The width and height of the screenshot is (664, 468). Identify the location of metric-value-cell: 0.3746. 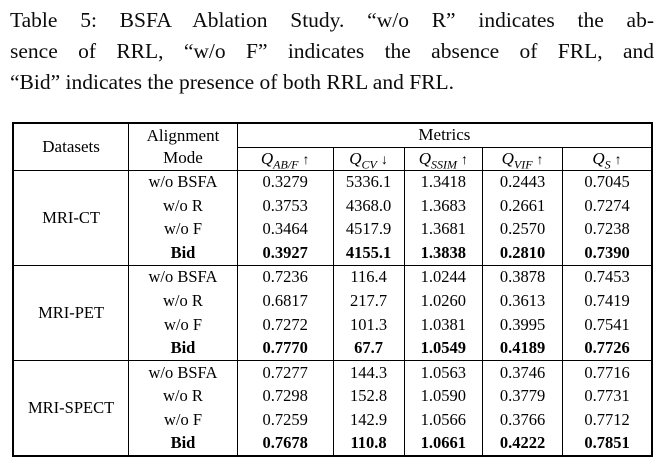
(523, 372).